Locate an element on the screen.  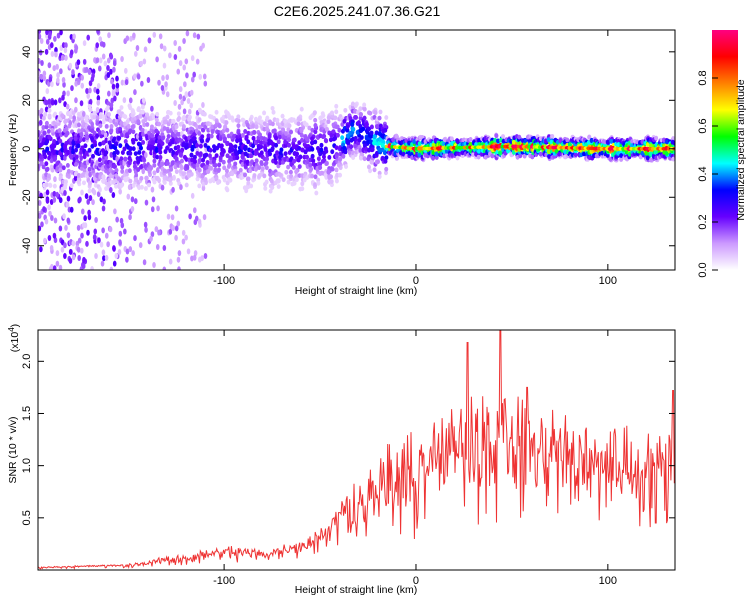
spectrogram-x-tick-label: 100 is located at coordinates (608, 281).